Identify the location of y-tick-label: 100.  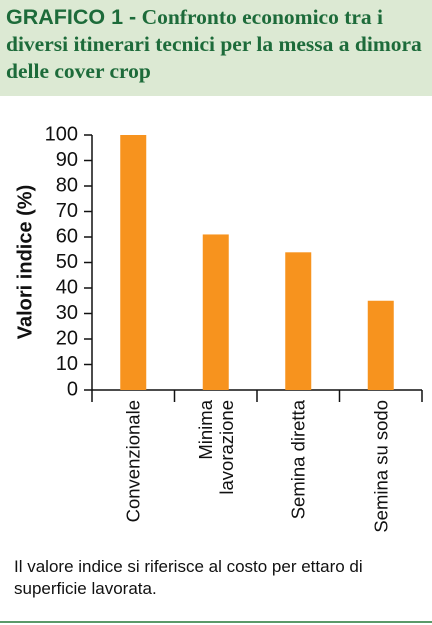
(61, 134).